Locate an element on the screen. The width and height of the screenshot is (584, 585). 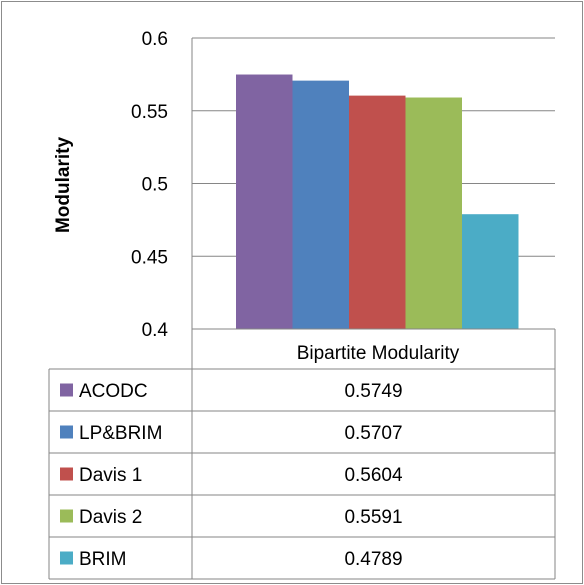
data-label: 0.5591 is located at coordinates (373, 517).